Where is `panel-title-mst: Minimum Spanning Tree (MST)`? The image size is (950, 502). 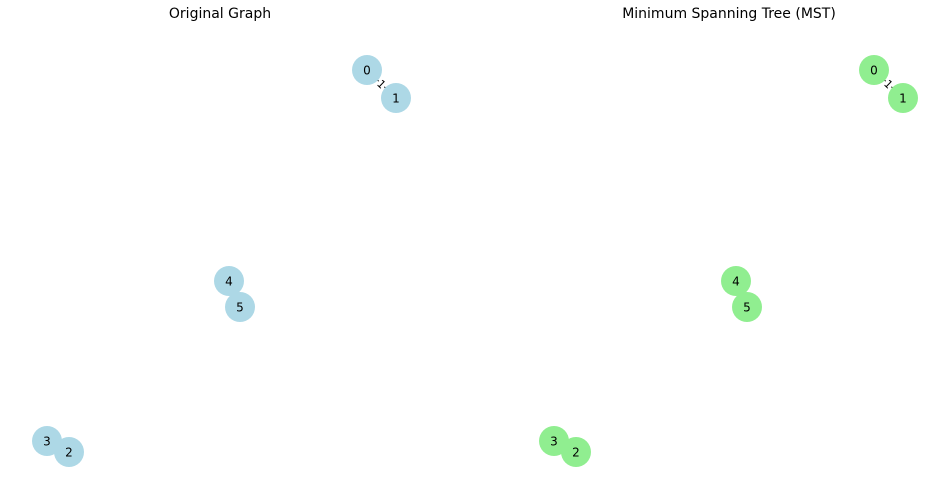
panel-title-mst: Minimum Spanning Tree (MST) is located at coordinates (729, 14).